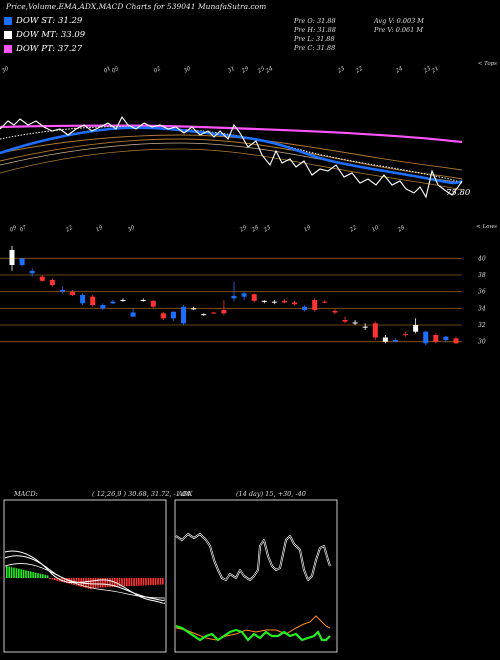  I want to click on legend-item-dow-st: DOW ST: 31.29, so click(43, 20).